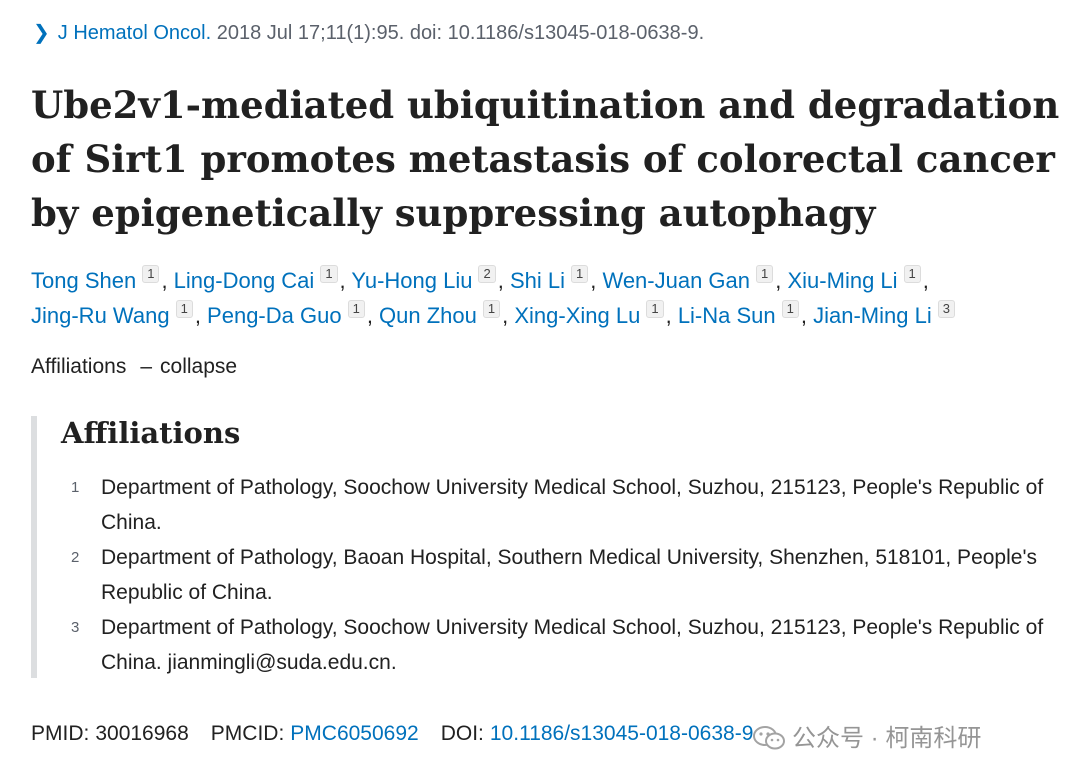 This screenshot has width=1080, height=778. I want to click on affiliation-superscript: 2, so click(487, 274).